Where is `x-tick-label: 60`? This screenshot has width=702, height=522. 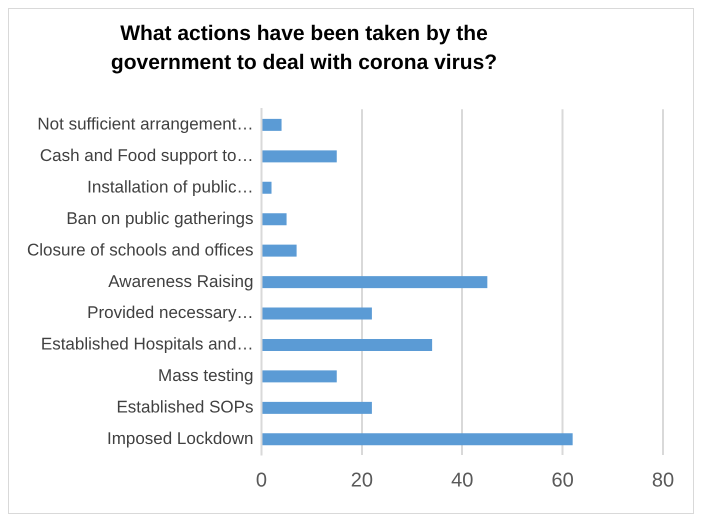 x-tick-label: 60 is located at coordinates (562, 481).